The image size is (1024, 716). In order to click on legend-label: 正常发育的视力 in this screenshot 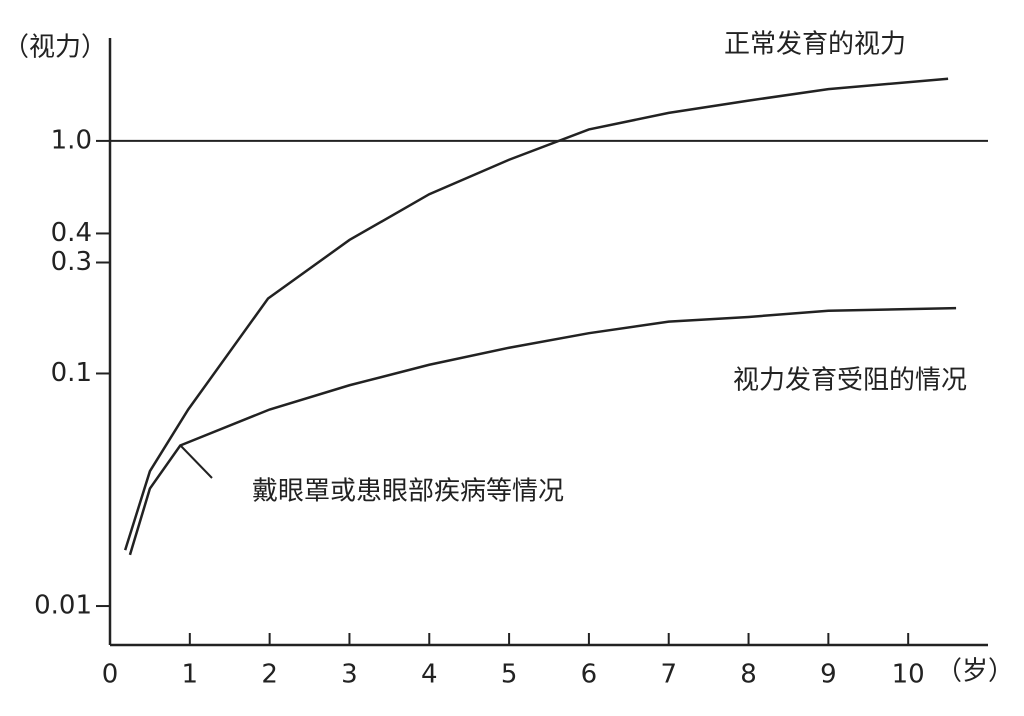, I will do `click(815, 45)`.